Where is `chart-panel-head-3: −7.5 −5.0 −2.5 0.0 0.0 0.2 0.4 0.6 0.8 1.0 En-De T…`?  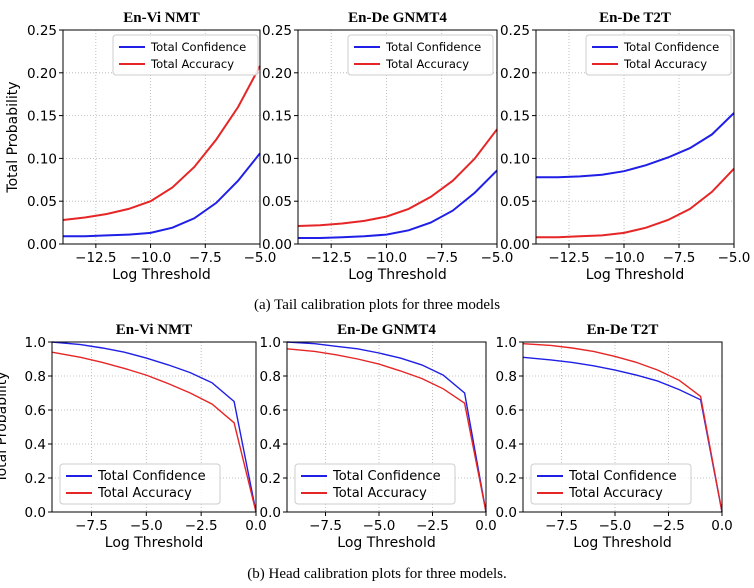
chart-panel-head-3: −7.5 −5.0 −2.5 0.0 0.0 0.2 0.4 0.6 0.8 1.0 En-De T… is located at coordinates (614, 436).